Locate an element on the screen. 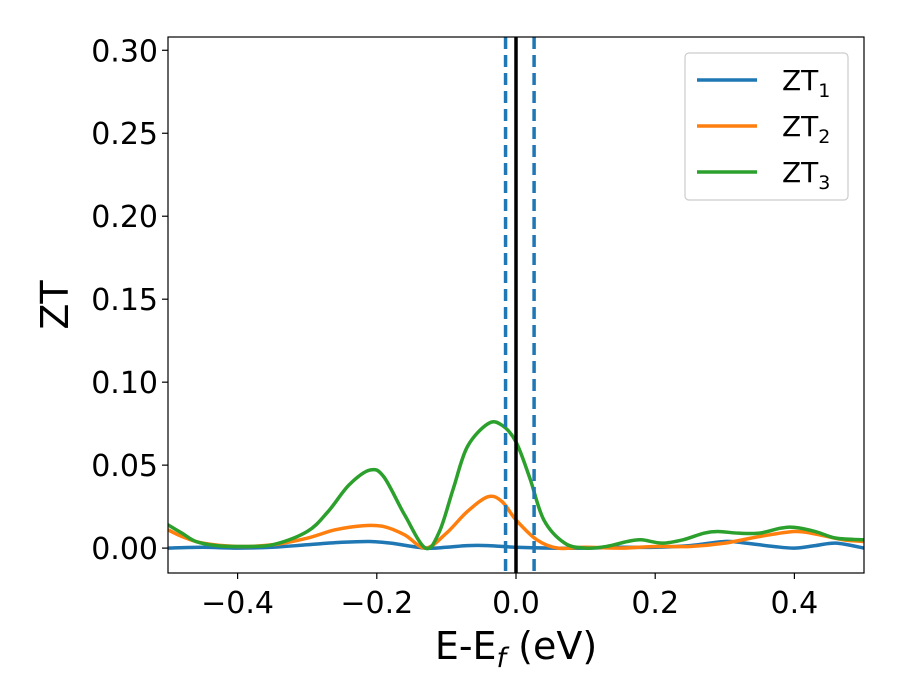 This screenshot has width=900, height=700. legend-box is located at coordinates (766, 126).